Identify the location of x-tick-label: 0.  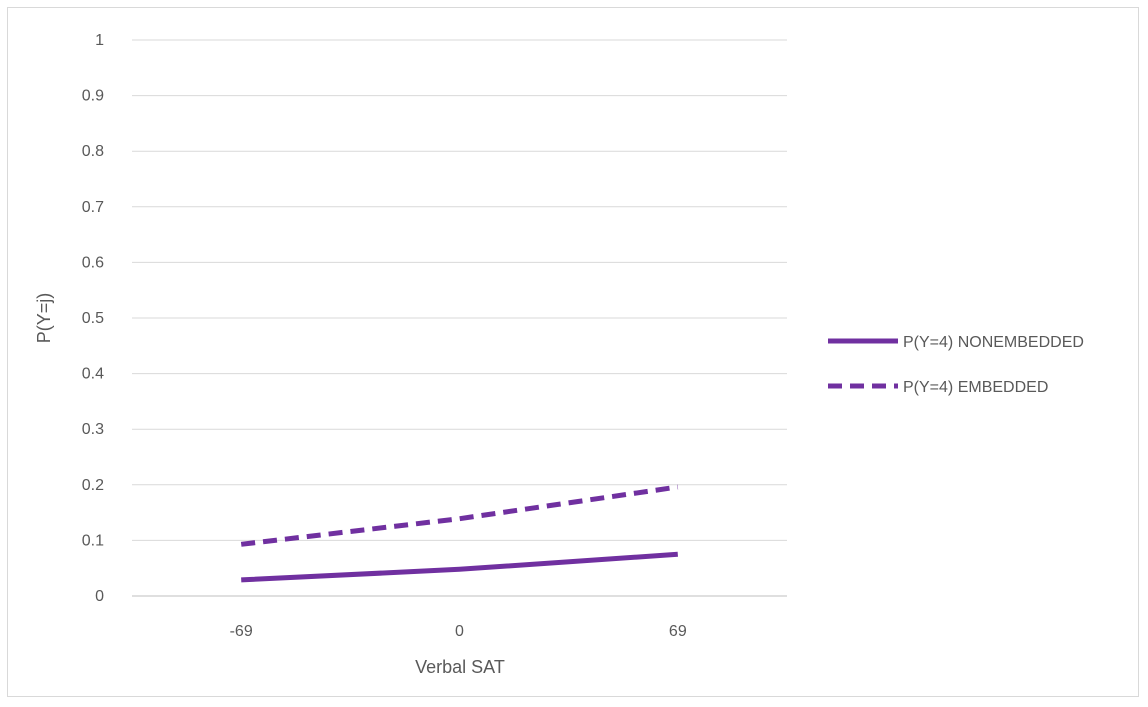
(459, 631).